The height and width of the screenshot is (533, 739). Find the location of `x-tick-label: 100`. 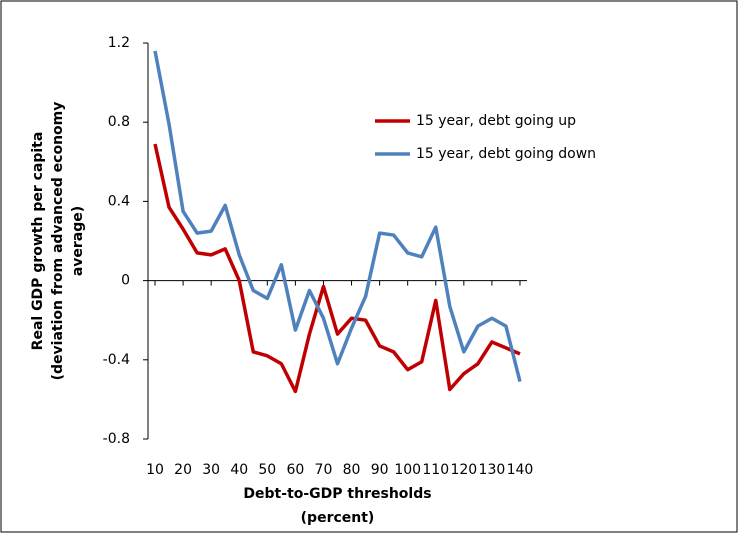

x-tick-label: 100 is located at coordinates (407, 470).